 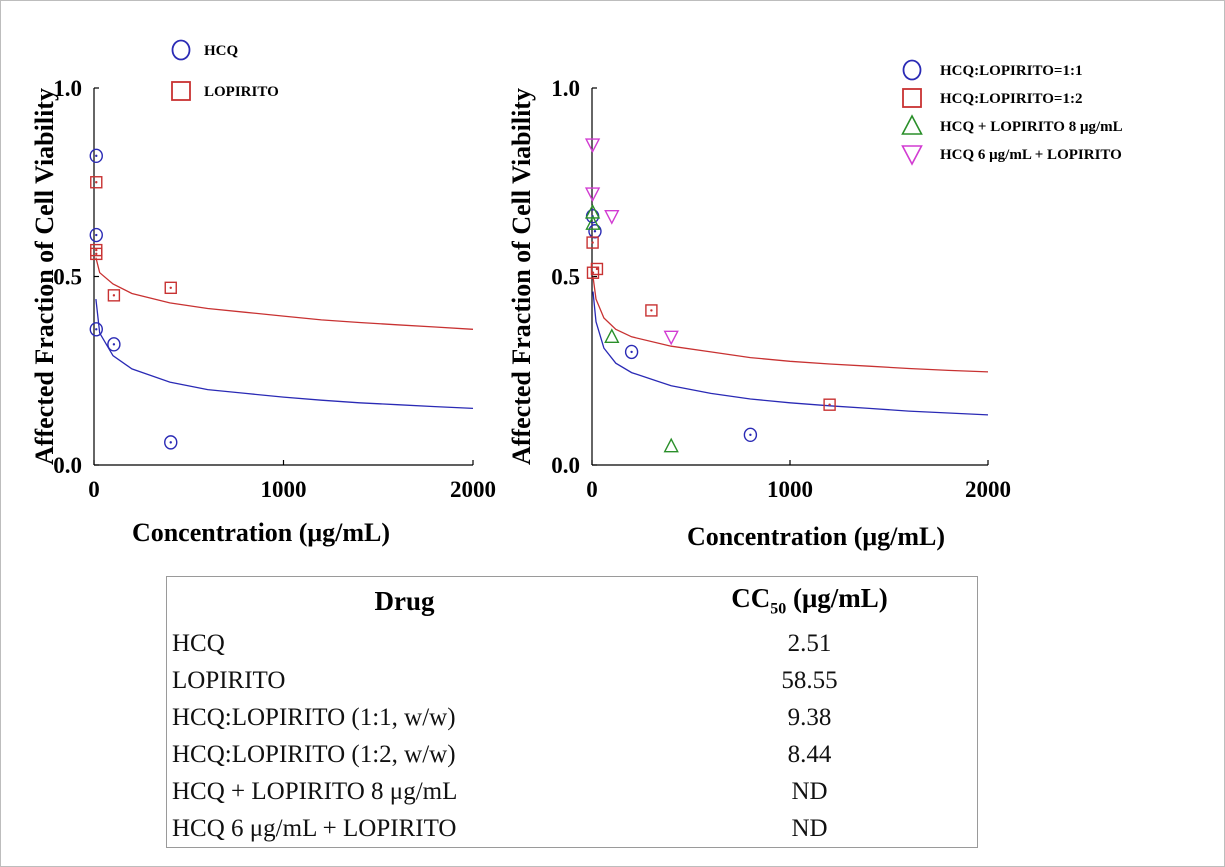 What do you see at coordinates (133, 299) in the screenshot?
I see `series-circle` at bounding box center [133, 299].